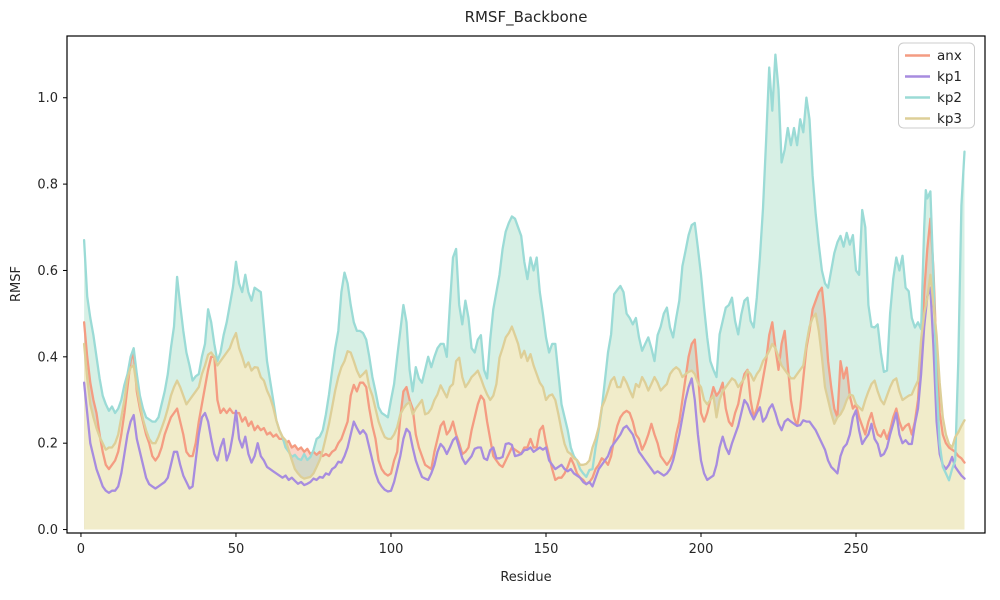  Describe the element at coordinates (47, 444) in the screenshot. I see `y-tick-label: 0.2` at that location.